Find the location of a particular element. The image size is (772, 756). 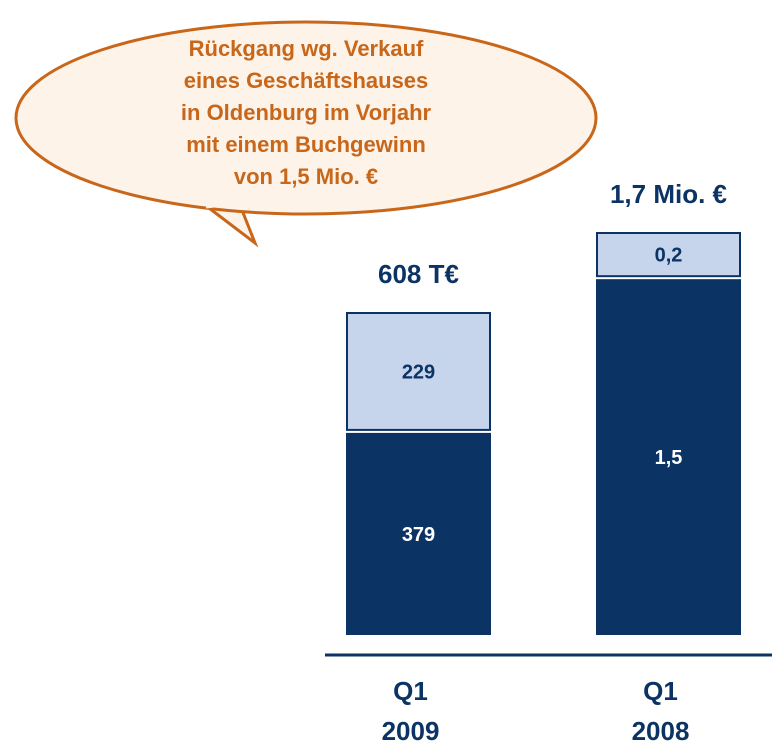

total-label: 608 T€ is located at coordinates (418, 274).